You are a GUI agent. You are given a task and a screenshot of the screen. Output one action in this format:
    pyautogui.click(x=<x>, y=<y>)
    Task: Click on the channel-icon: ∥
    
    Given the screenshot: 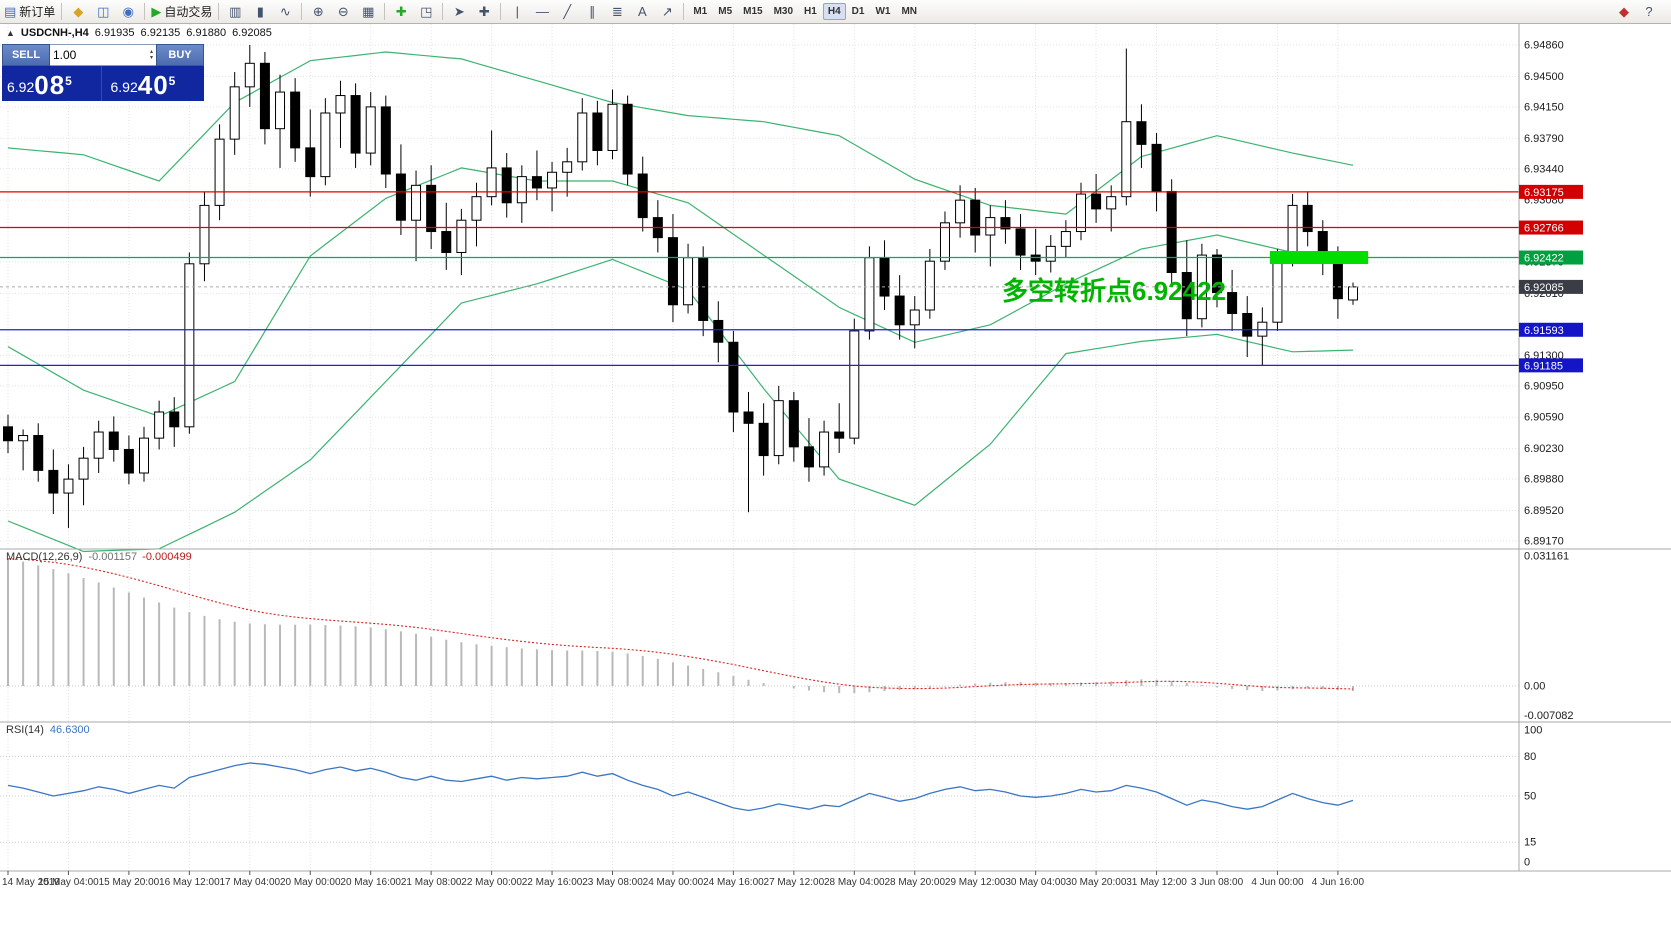 What is the action you would take?
    pyautogui.click(x=592, y=12)
    